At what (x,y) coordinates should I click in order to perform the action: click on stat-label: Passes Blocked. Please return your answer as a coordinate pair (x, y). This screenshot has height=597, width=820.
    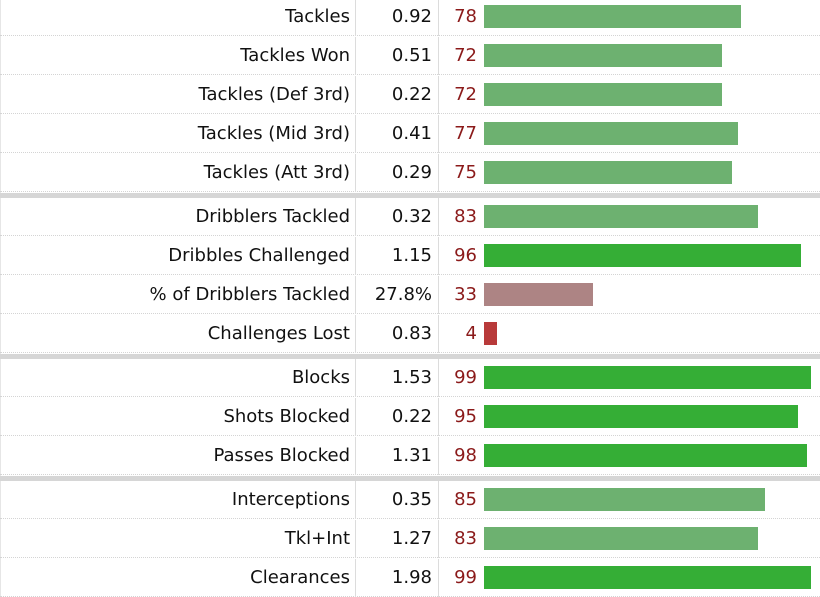
    Looking at the image, I should click on (281, 455).